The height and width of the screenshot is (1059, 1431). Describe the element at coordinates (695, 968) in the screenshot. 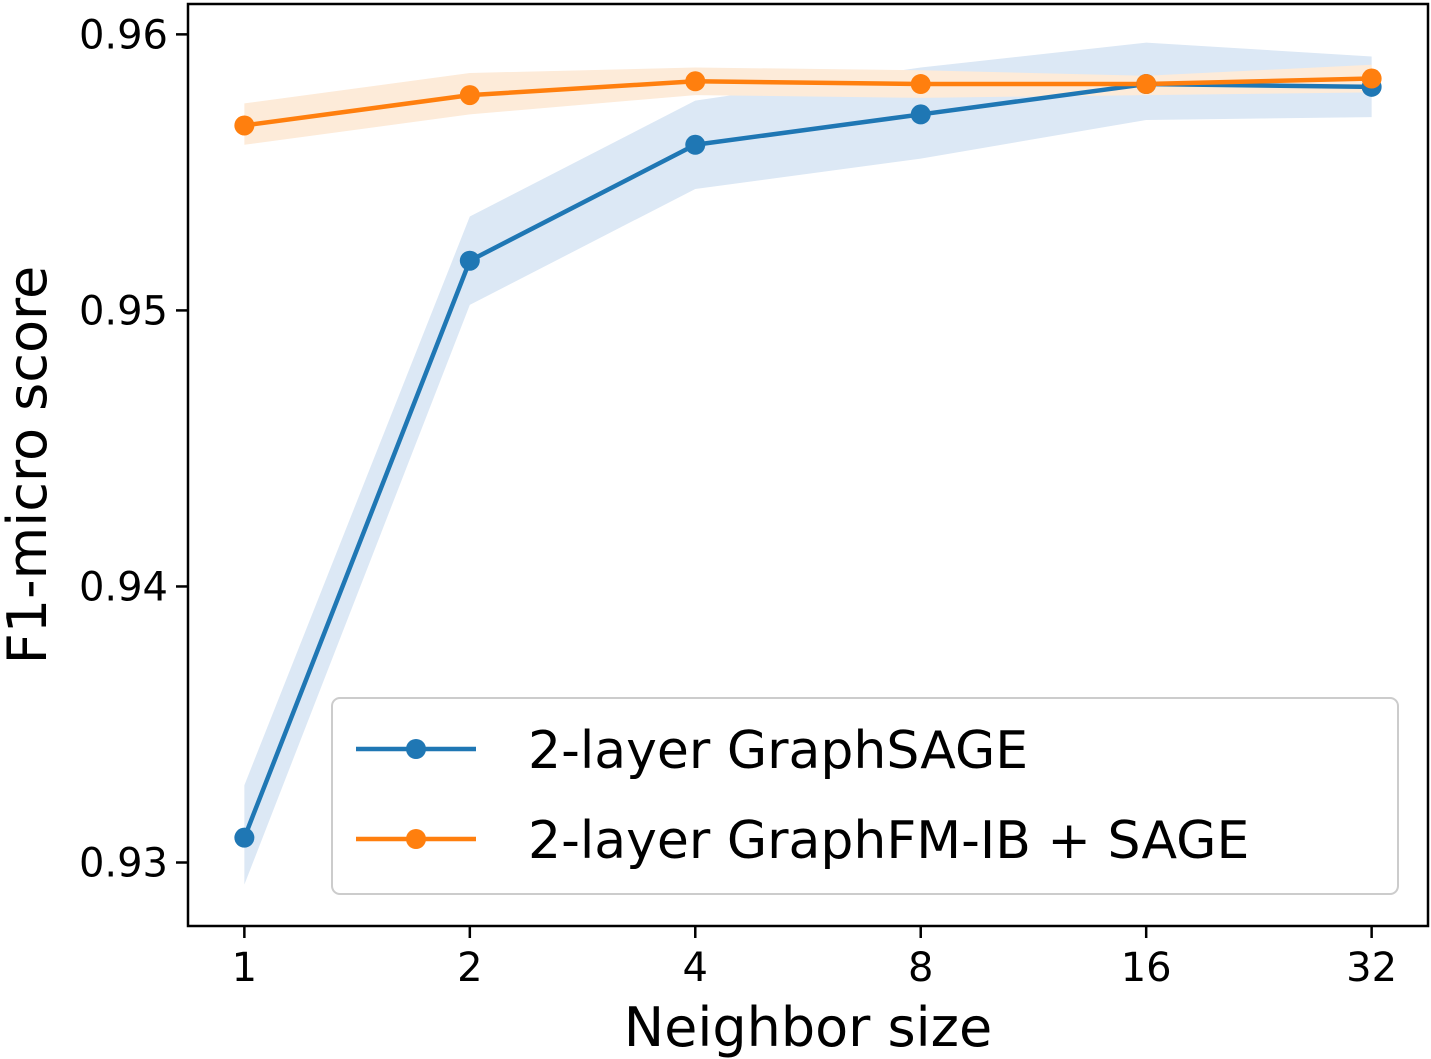

I see `x-tick-label: 4` at that location.